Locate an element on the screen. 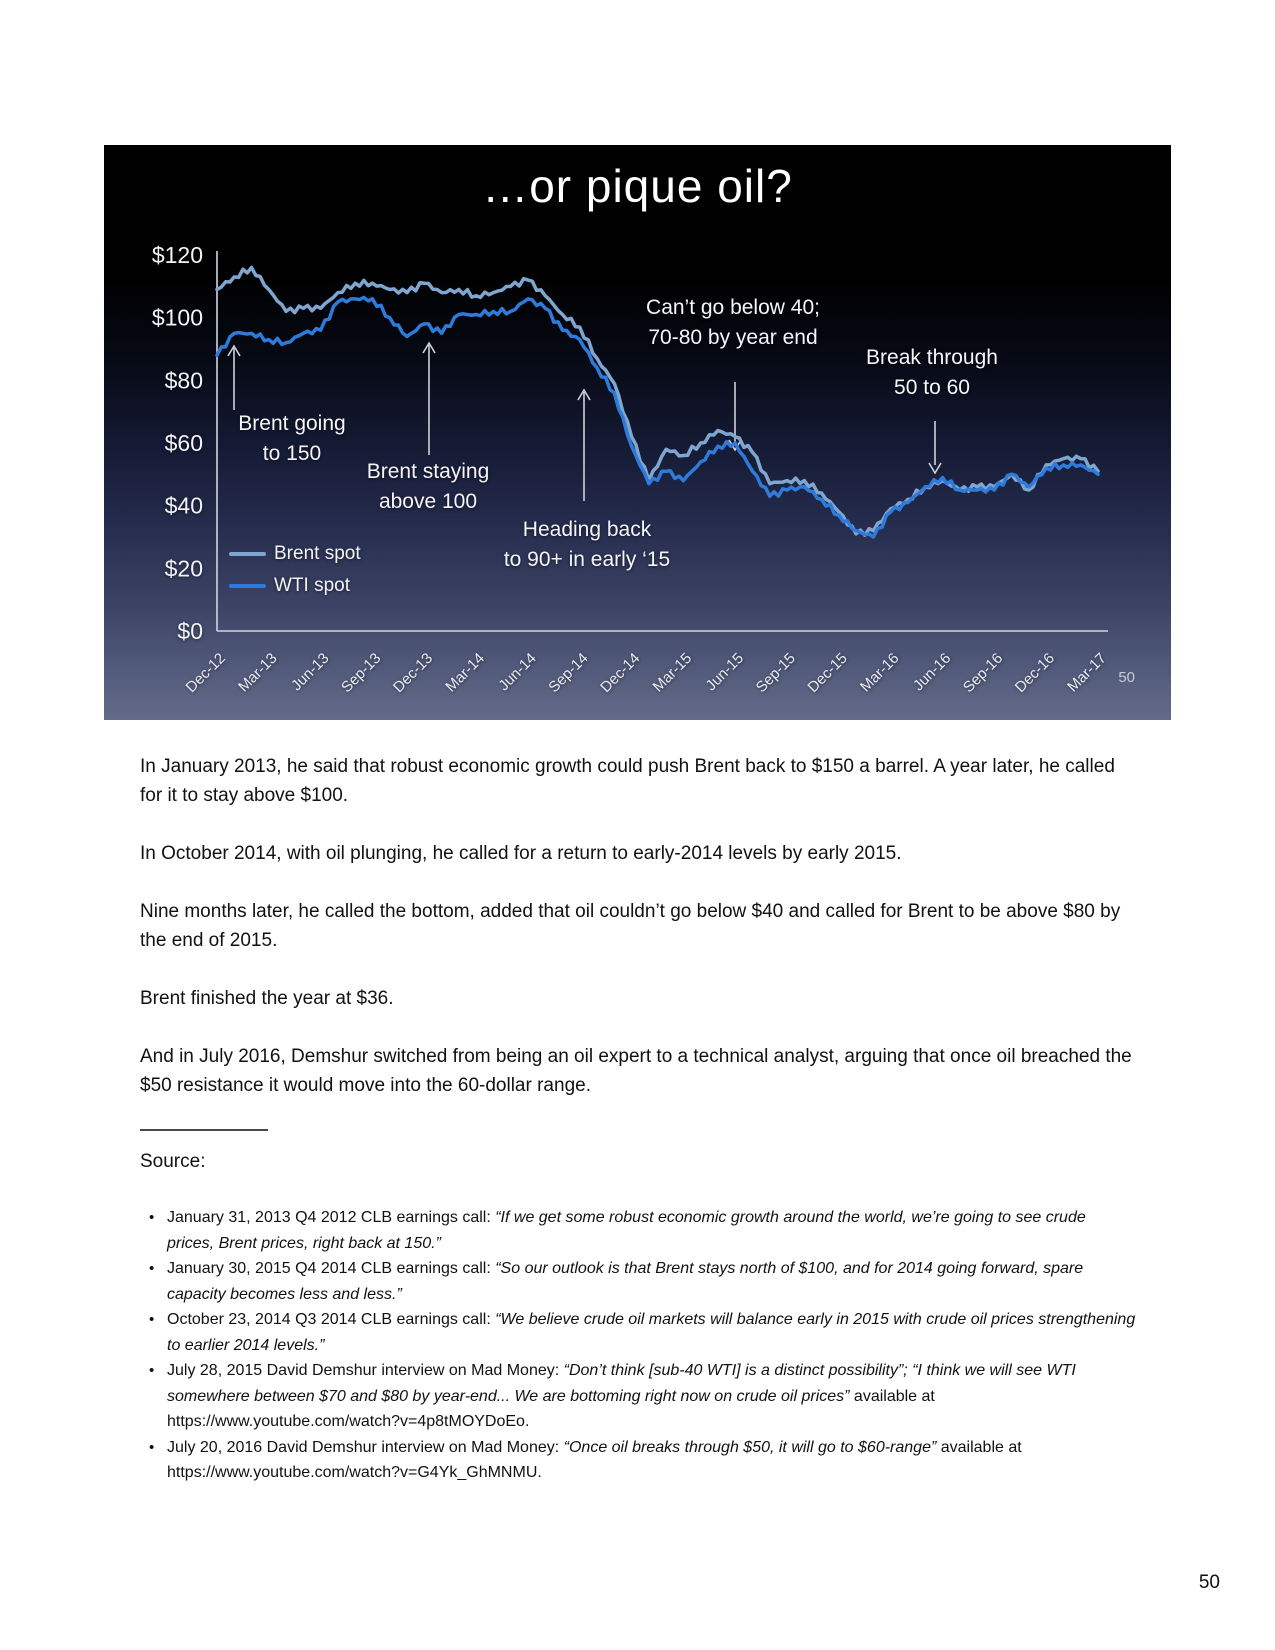 This screenshot has width=1275, height=1650. source-label: Source: is located at coordinates (173, 1161).